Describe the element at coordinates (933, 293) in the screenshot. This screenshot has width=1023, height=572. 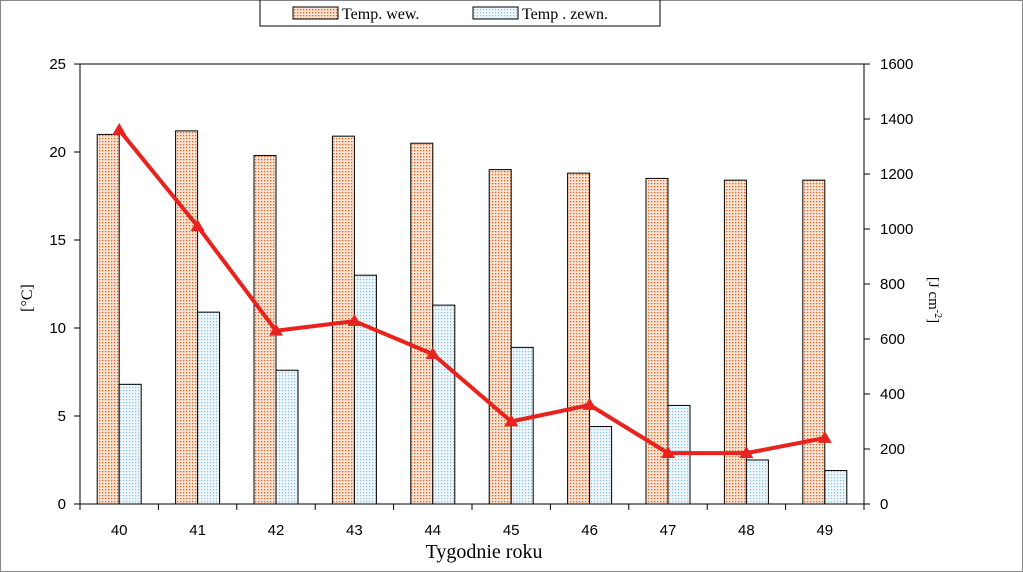
I see `y-axis-label-right-base: [J cm` at that location.